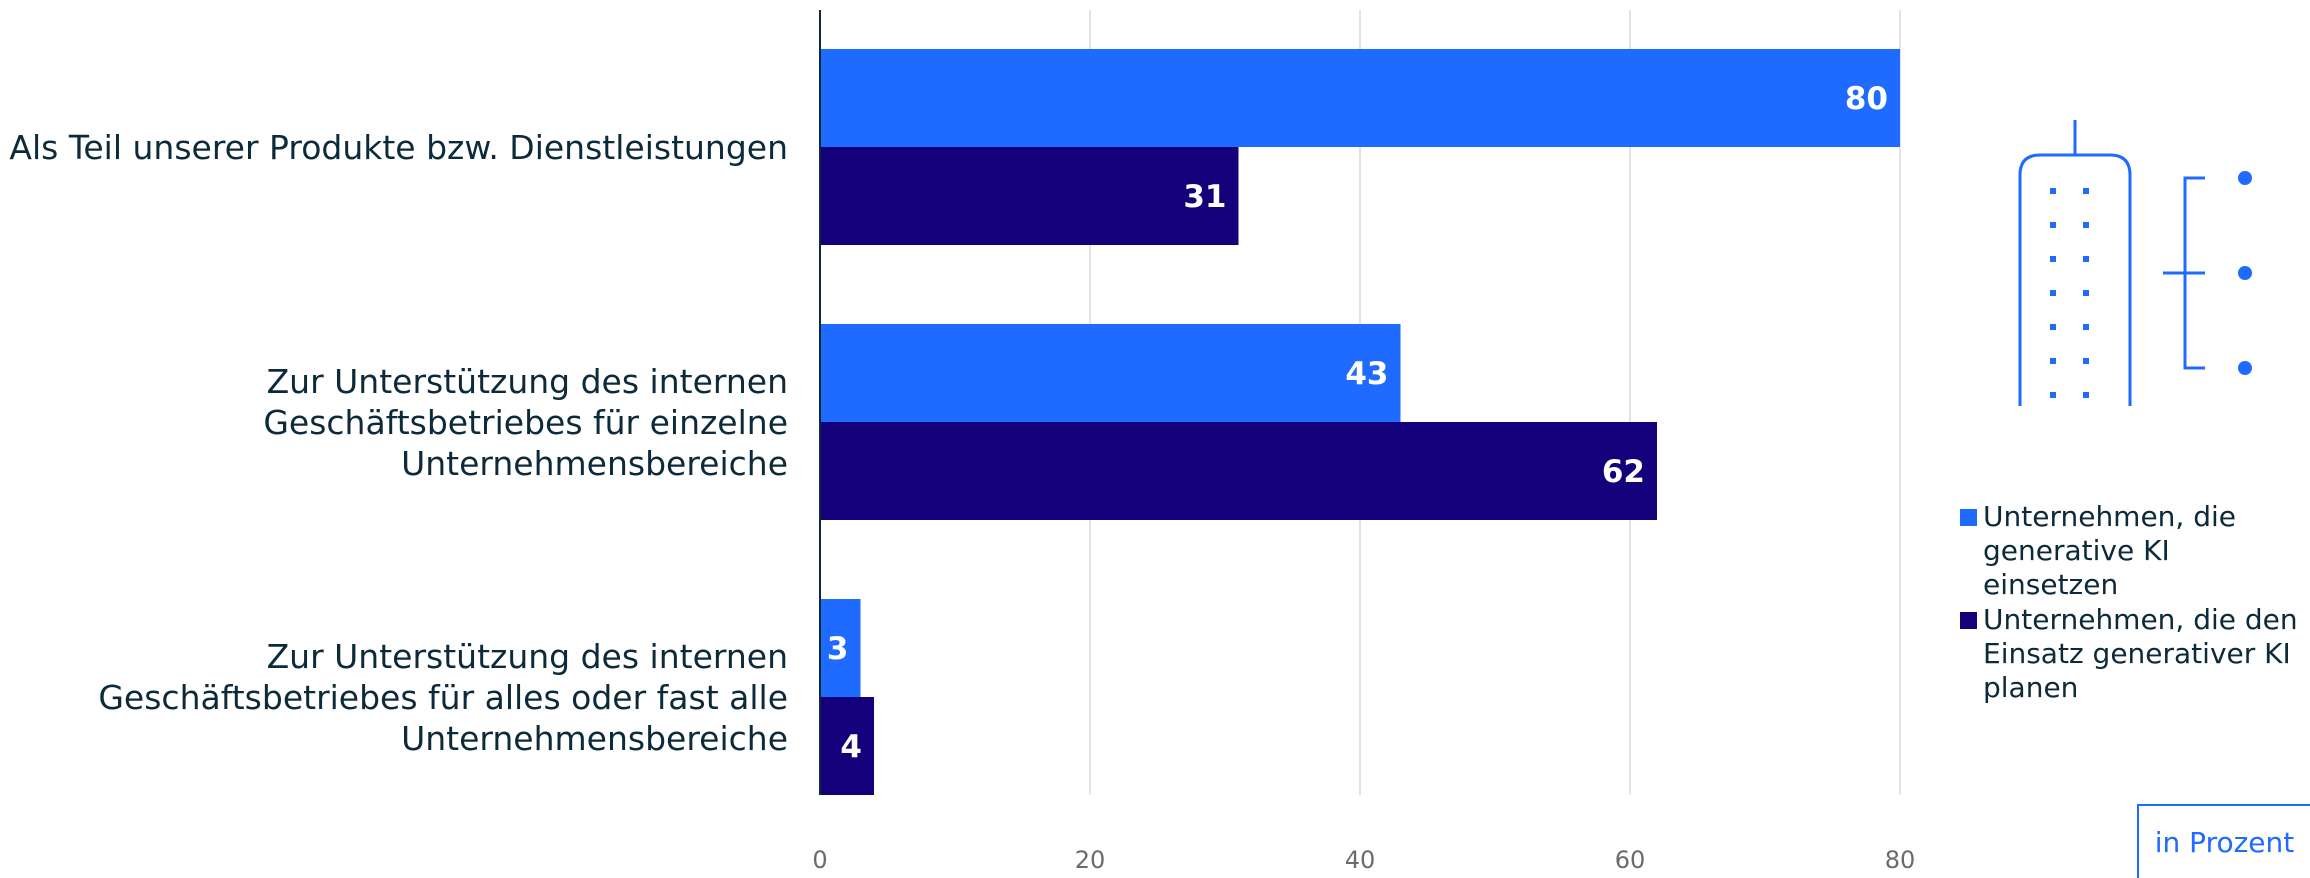 Image resolution: width=2310 pixels, height=878 pixels. What do you see at coordinates (851, 747) in the screenshot?
I see `bar-value-label-s2-c3: 4` at bounding box center [851, 747].